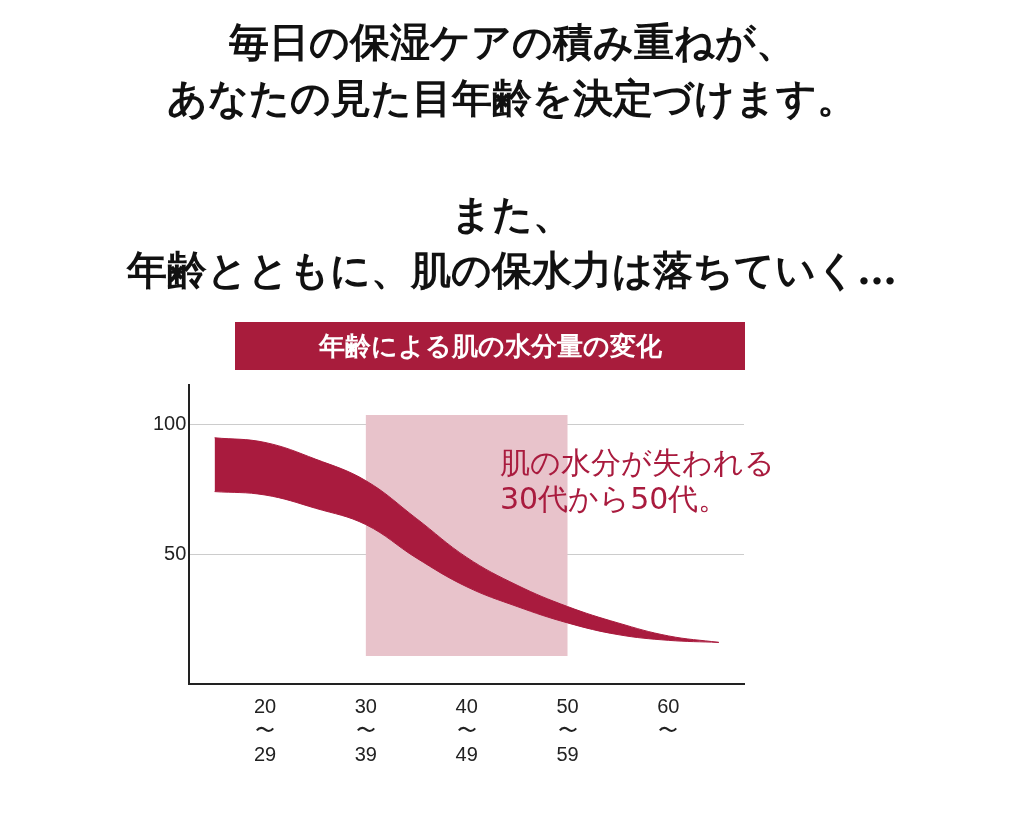 The width and height of the screenshot is (1024, 840). What do you see at coordinates (512, 98) in the screenshot?
I see `text: あなたの見た目年齢を決定づけます。` at bounding box center [512, 98].